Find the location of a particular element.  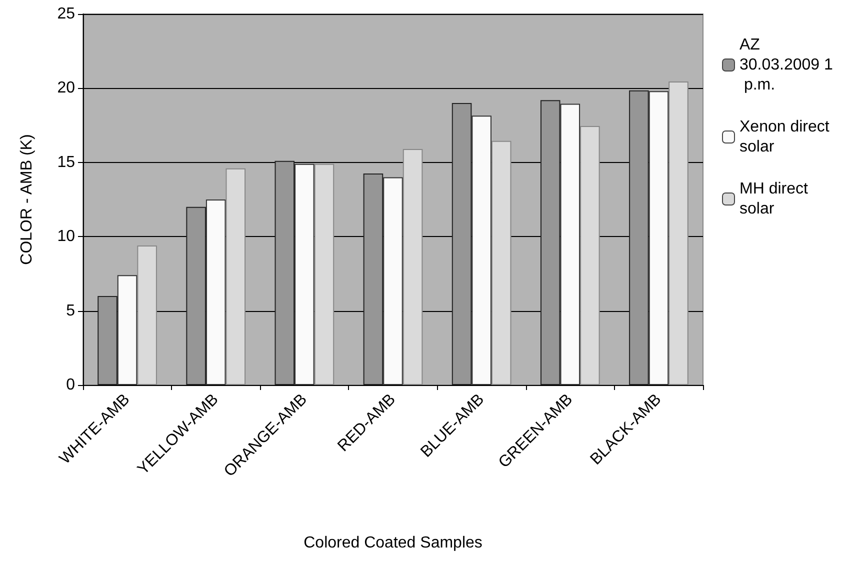

y-tick-label: 15 is located at coordinates (66, 162).